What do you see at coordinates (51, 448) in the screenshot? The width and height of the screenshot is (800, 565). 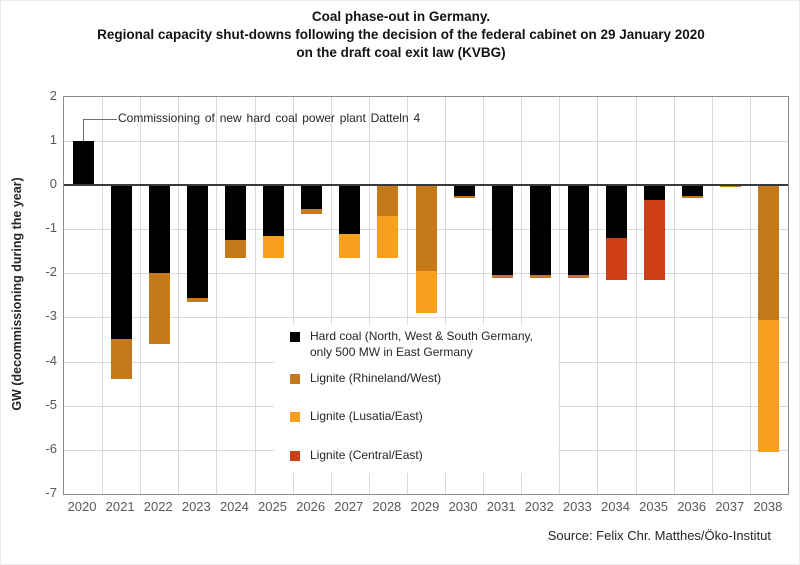 I see `y-tick-label: -6` at bounding box center [51, 448].